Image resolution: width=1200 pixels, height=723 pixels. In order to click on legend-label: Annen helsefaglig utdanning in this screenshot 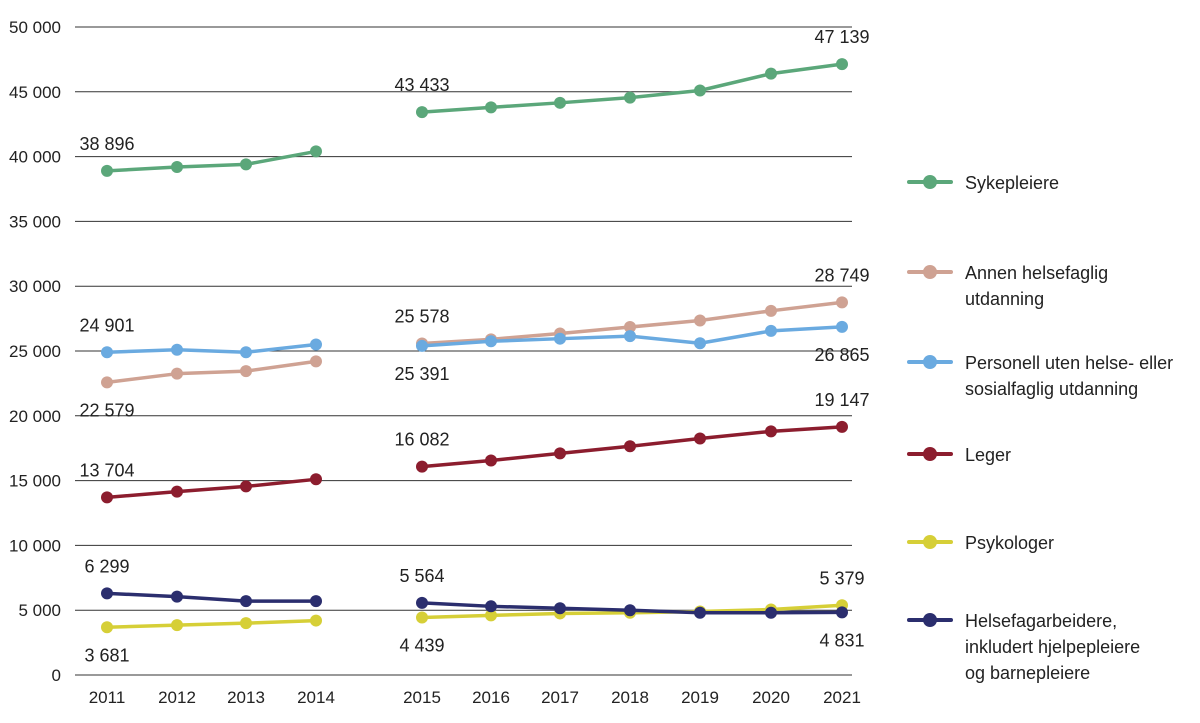, I will do `click(1037, 286)`.